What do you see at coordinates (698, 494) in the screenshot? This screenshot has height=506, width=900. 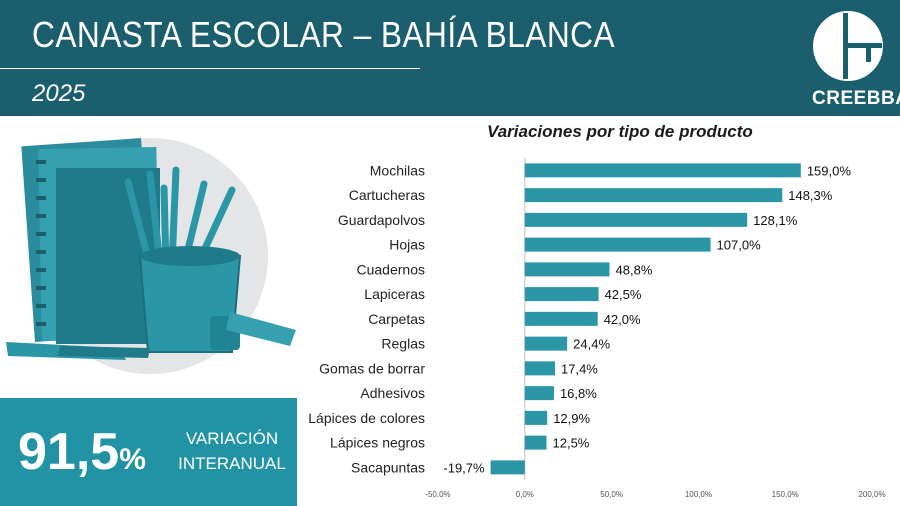 I see `x-tick-label-3: 100,0%` at bounding box center [698, 494].